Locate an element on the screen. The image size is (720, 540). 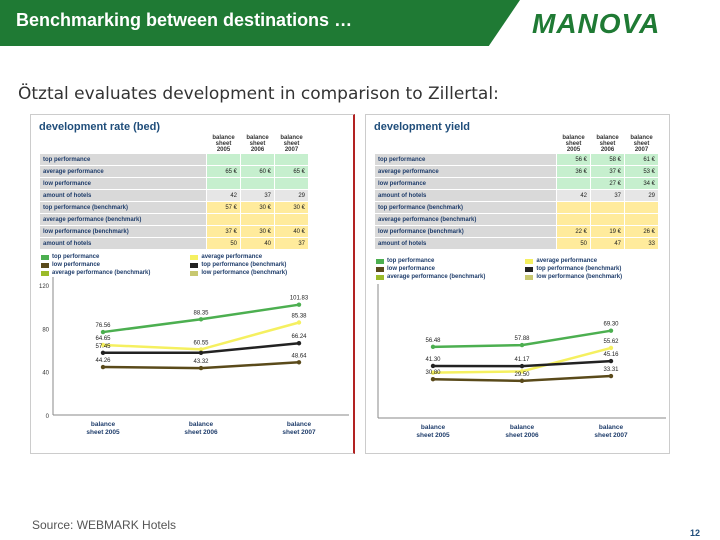
left-data-label: 64.65 is located at coordinates (103, 339).